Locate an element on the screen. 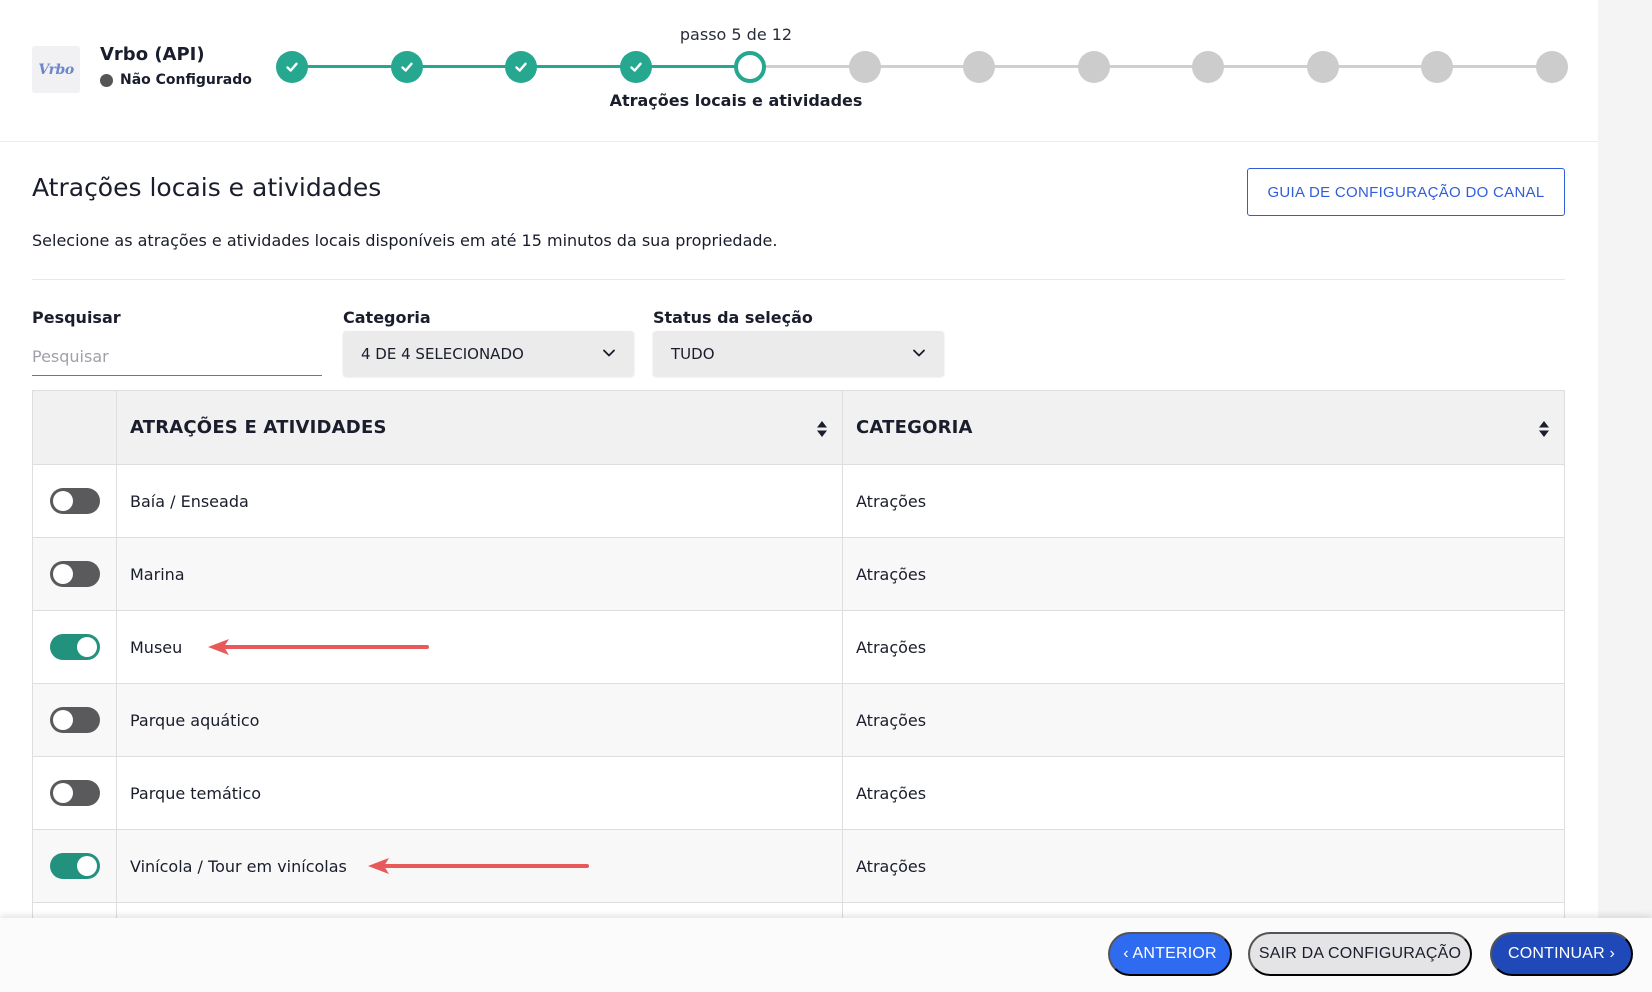  selection-status-value: TUDO is located at coordinates (693, 353).